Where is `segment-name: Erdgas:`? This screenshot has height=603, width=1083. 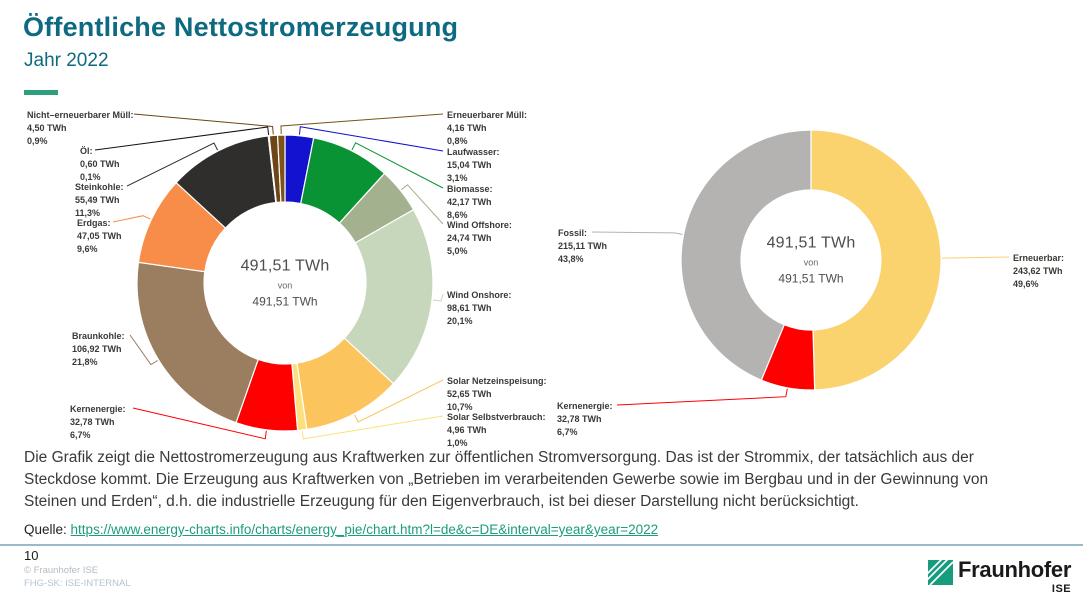
segment-name: Erdgas: is located at coordinates (94, 223).